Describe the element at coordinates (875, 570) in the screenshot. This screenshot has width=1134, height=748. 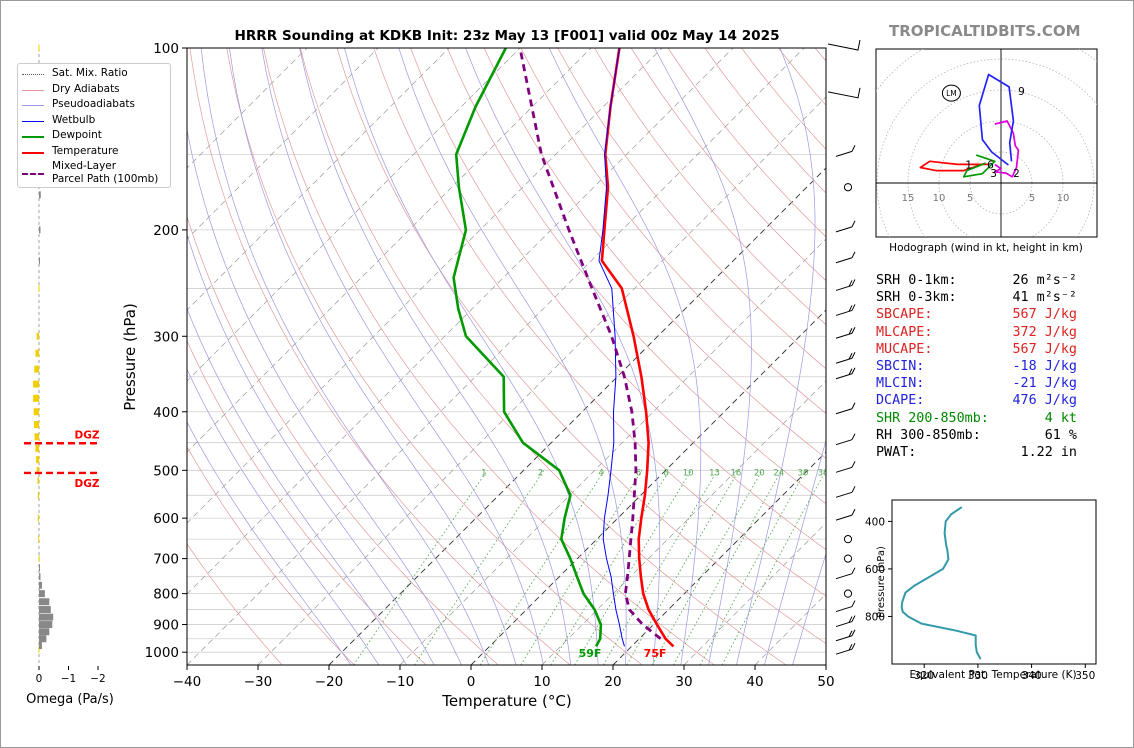
I see `theta-e-y-tick-label: 600` at that location.